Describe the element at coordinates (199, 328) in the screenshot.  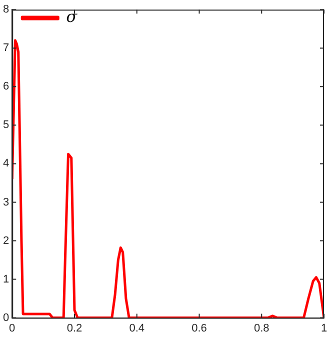
I see `x-tick-label: 0.6` at that location.